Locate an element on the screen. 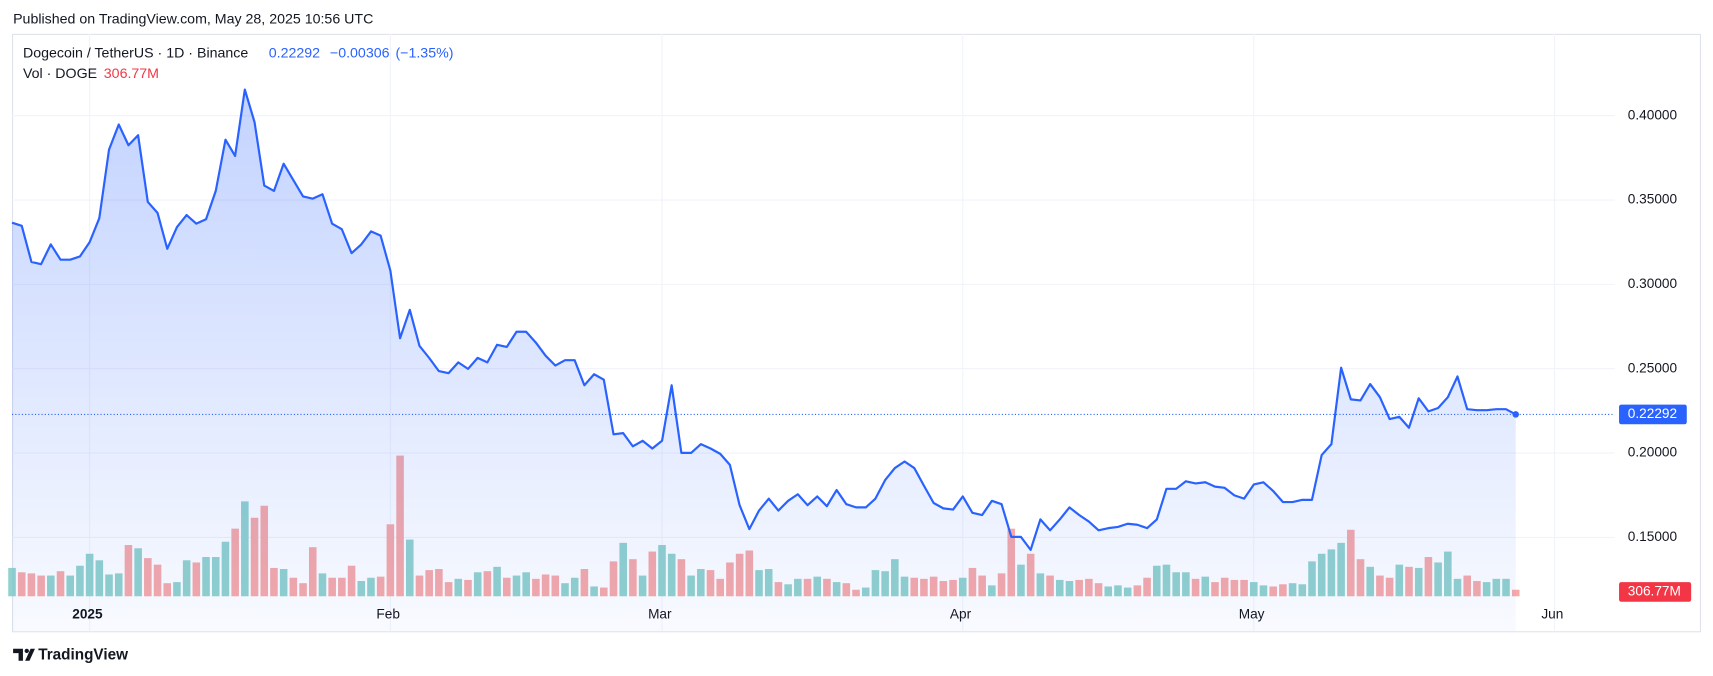  x-tick-label: 2025 is located at coordinates (87, 613).